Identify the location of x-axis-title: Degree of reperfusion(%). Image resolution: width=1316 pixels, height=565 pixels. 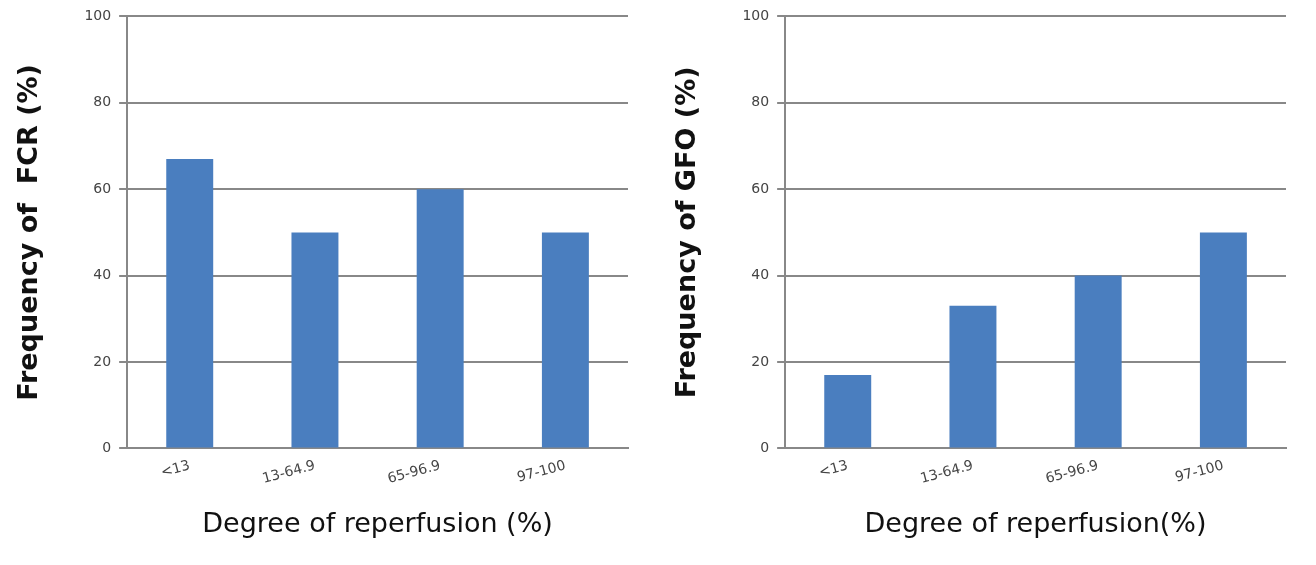
(1035, 522).